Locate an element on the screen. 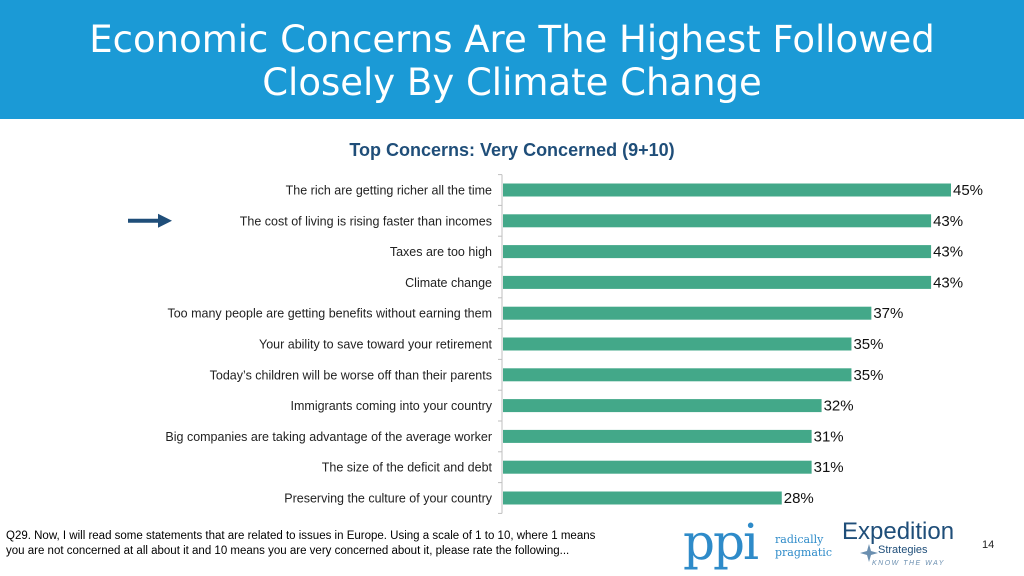  ppi-tagline-line-1: radically is located at coordinates (799, 539).